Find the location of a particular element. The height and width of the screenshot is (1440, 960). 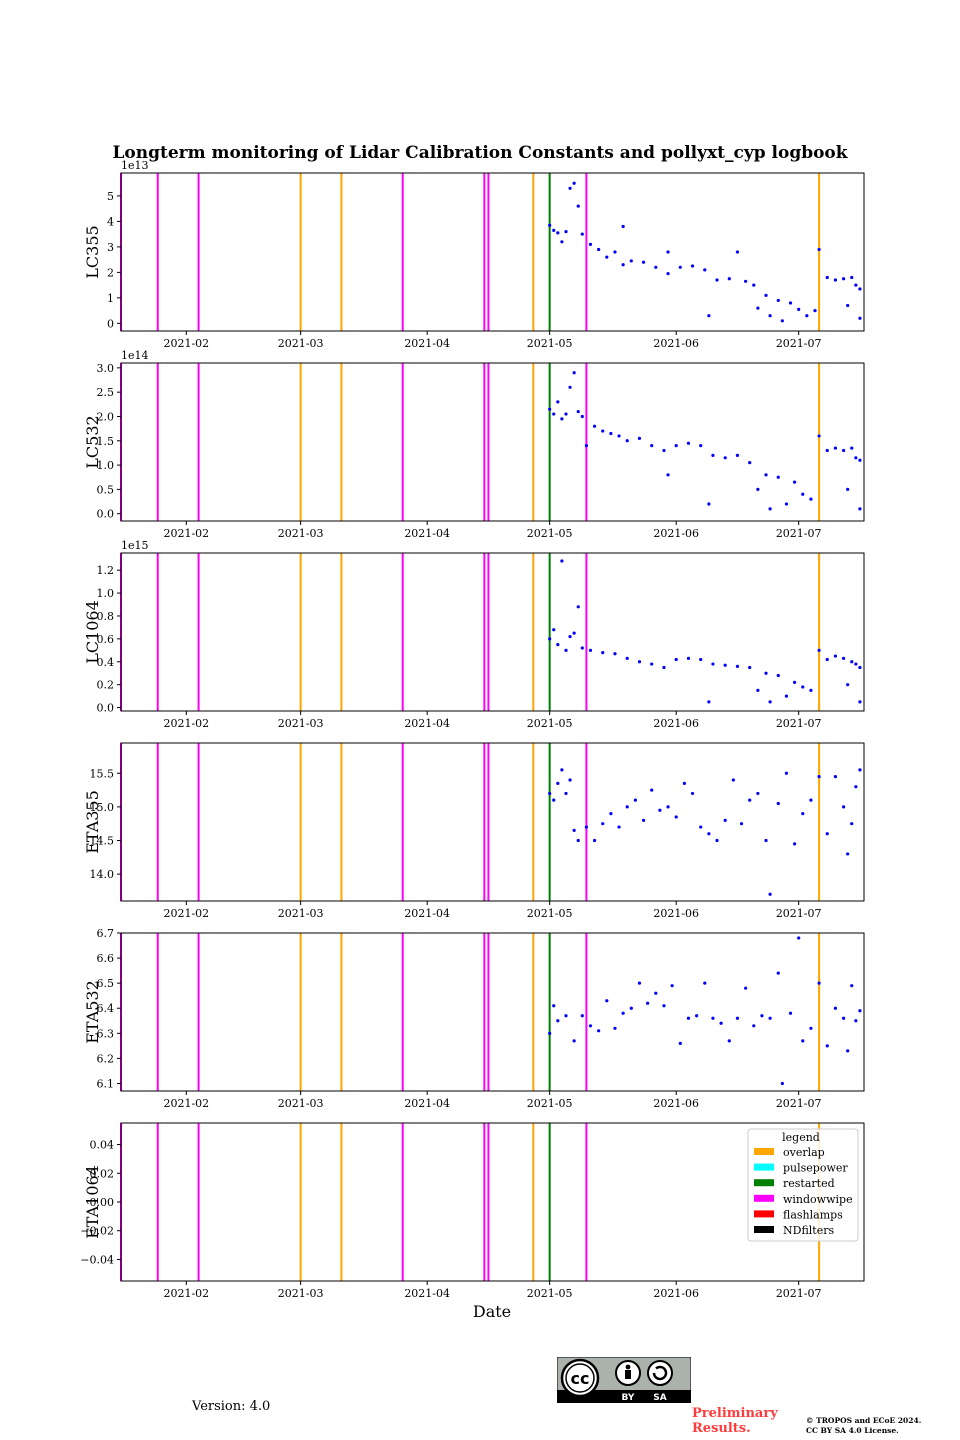

legend-entry-flashlamps: flashlamps is located at coordinates (813, 1214).